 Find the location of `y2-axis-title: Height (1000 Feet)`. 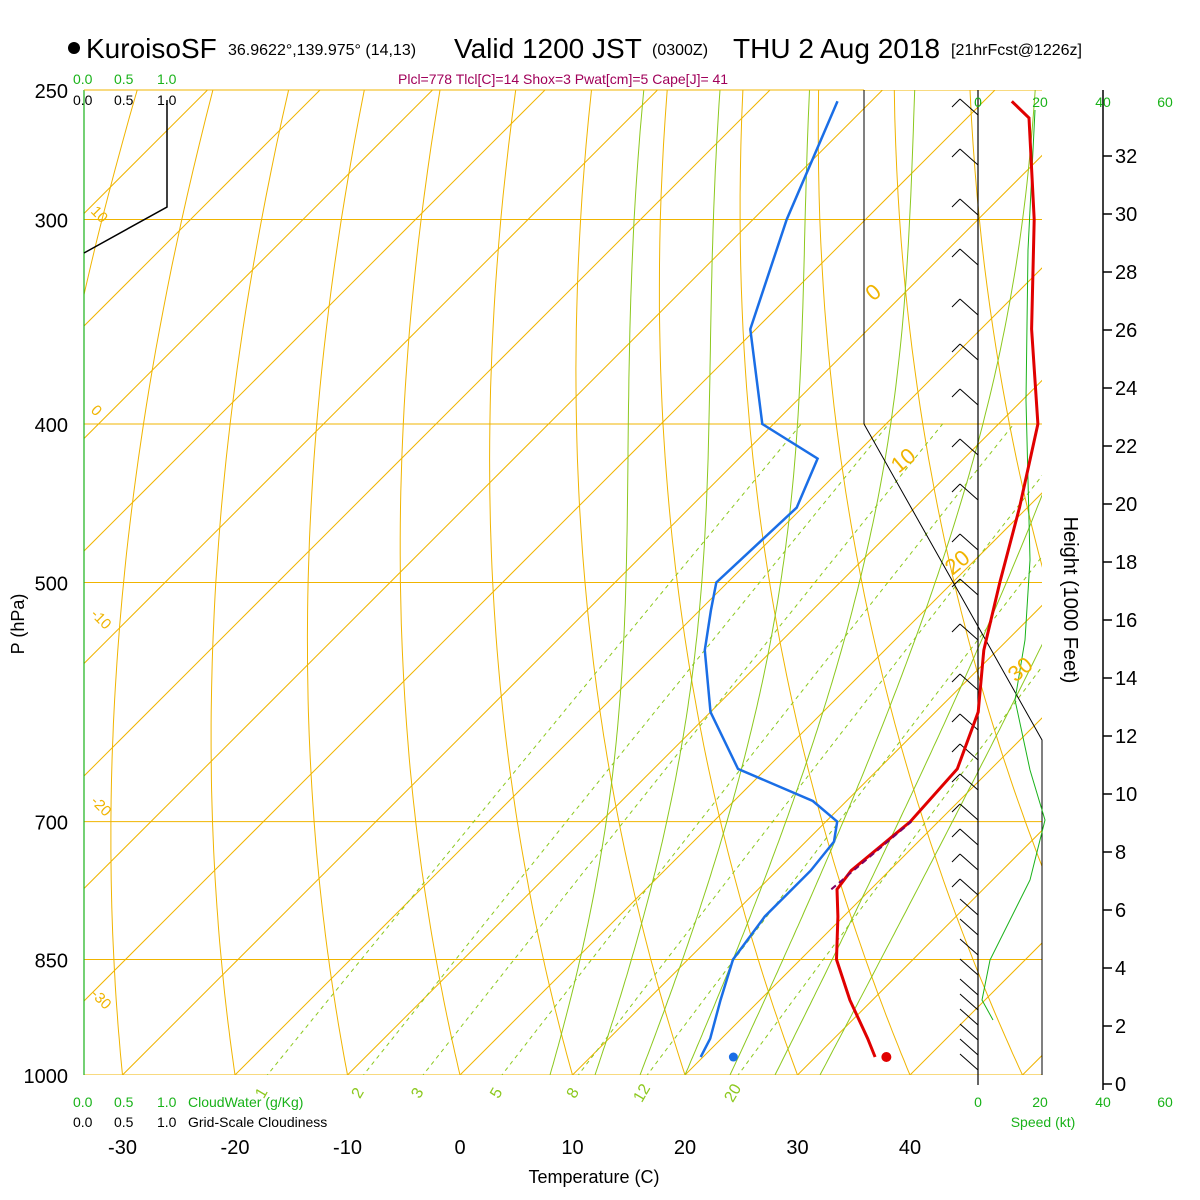

y2-axis-title: Height (1000 Feet) is located at coordinates (1070, 600).